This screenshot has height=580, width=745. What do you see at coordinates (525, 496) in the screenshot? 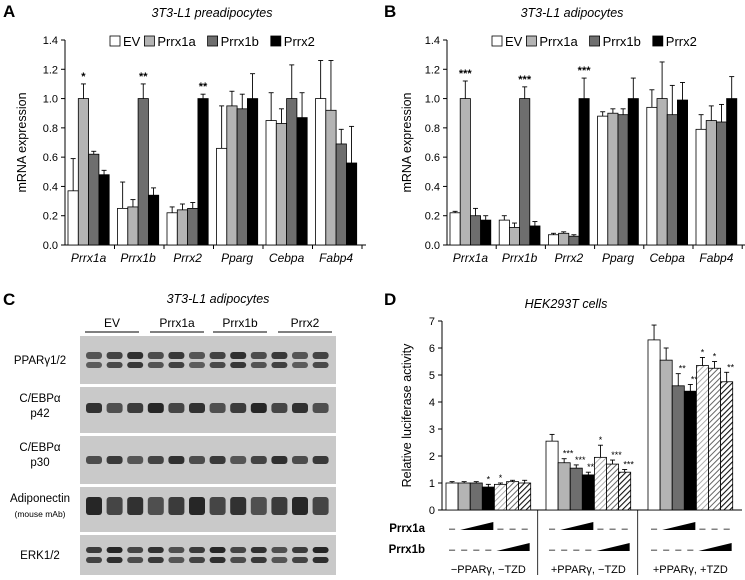
I see `bar-hatch-dark` at bounding box center [525, 496].